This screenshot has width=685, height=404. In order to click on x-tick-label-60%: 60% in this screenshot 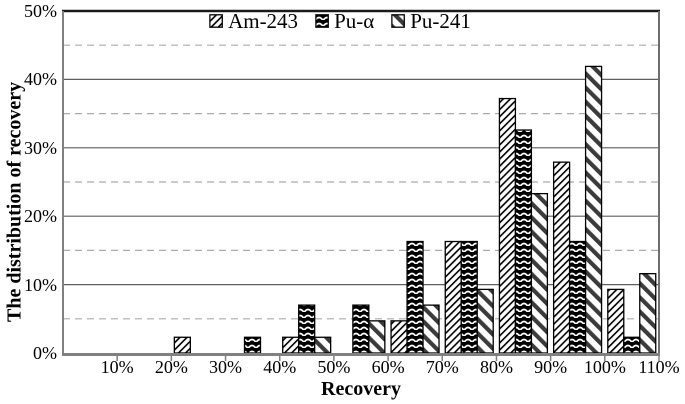, I will do `click(388, 367)`.